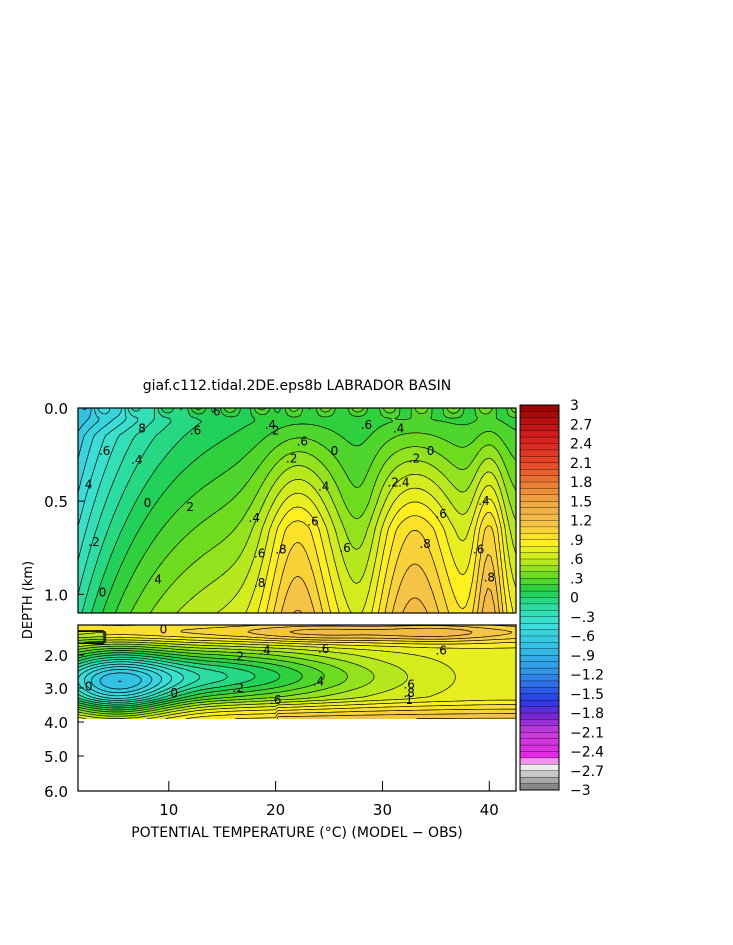 The image size is (733, 945). What do you see at coordinates (581, 483) in the screenshot?
I see `colorbar-tick-label: 1.8` at bounding box center [581, 483].